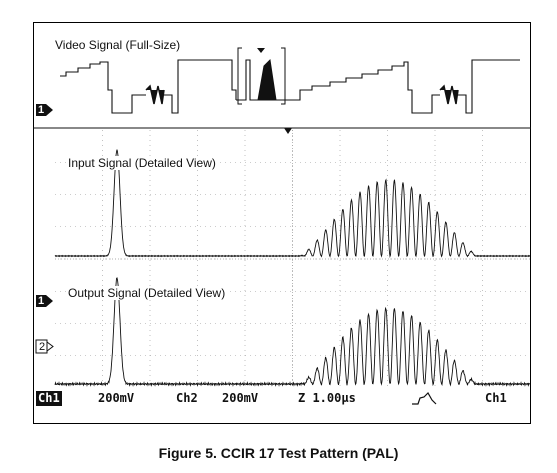 This screenshot has width=557, height=473. What do you see at coordinates (240, 398) in the screenshot?
I see `channel2-scale: 200mV` at bounding box center [240, 398].